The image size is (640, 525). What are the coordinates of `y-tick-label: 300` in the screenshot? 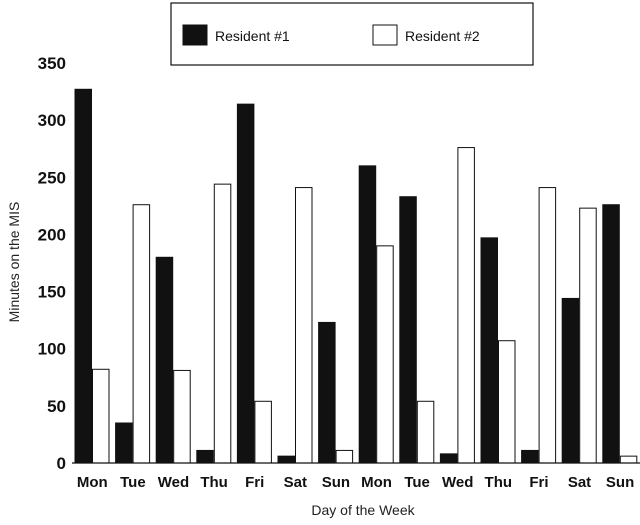 It's located at (52, 120).